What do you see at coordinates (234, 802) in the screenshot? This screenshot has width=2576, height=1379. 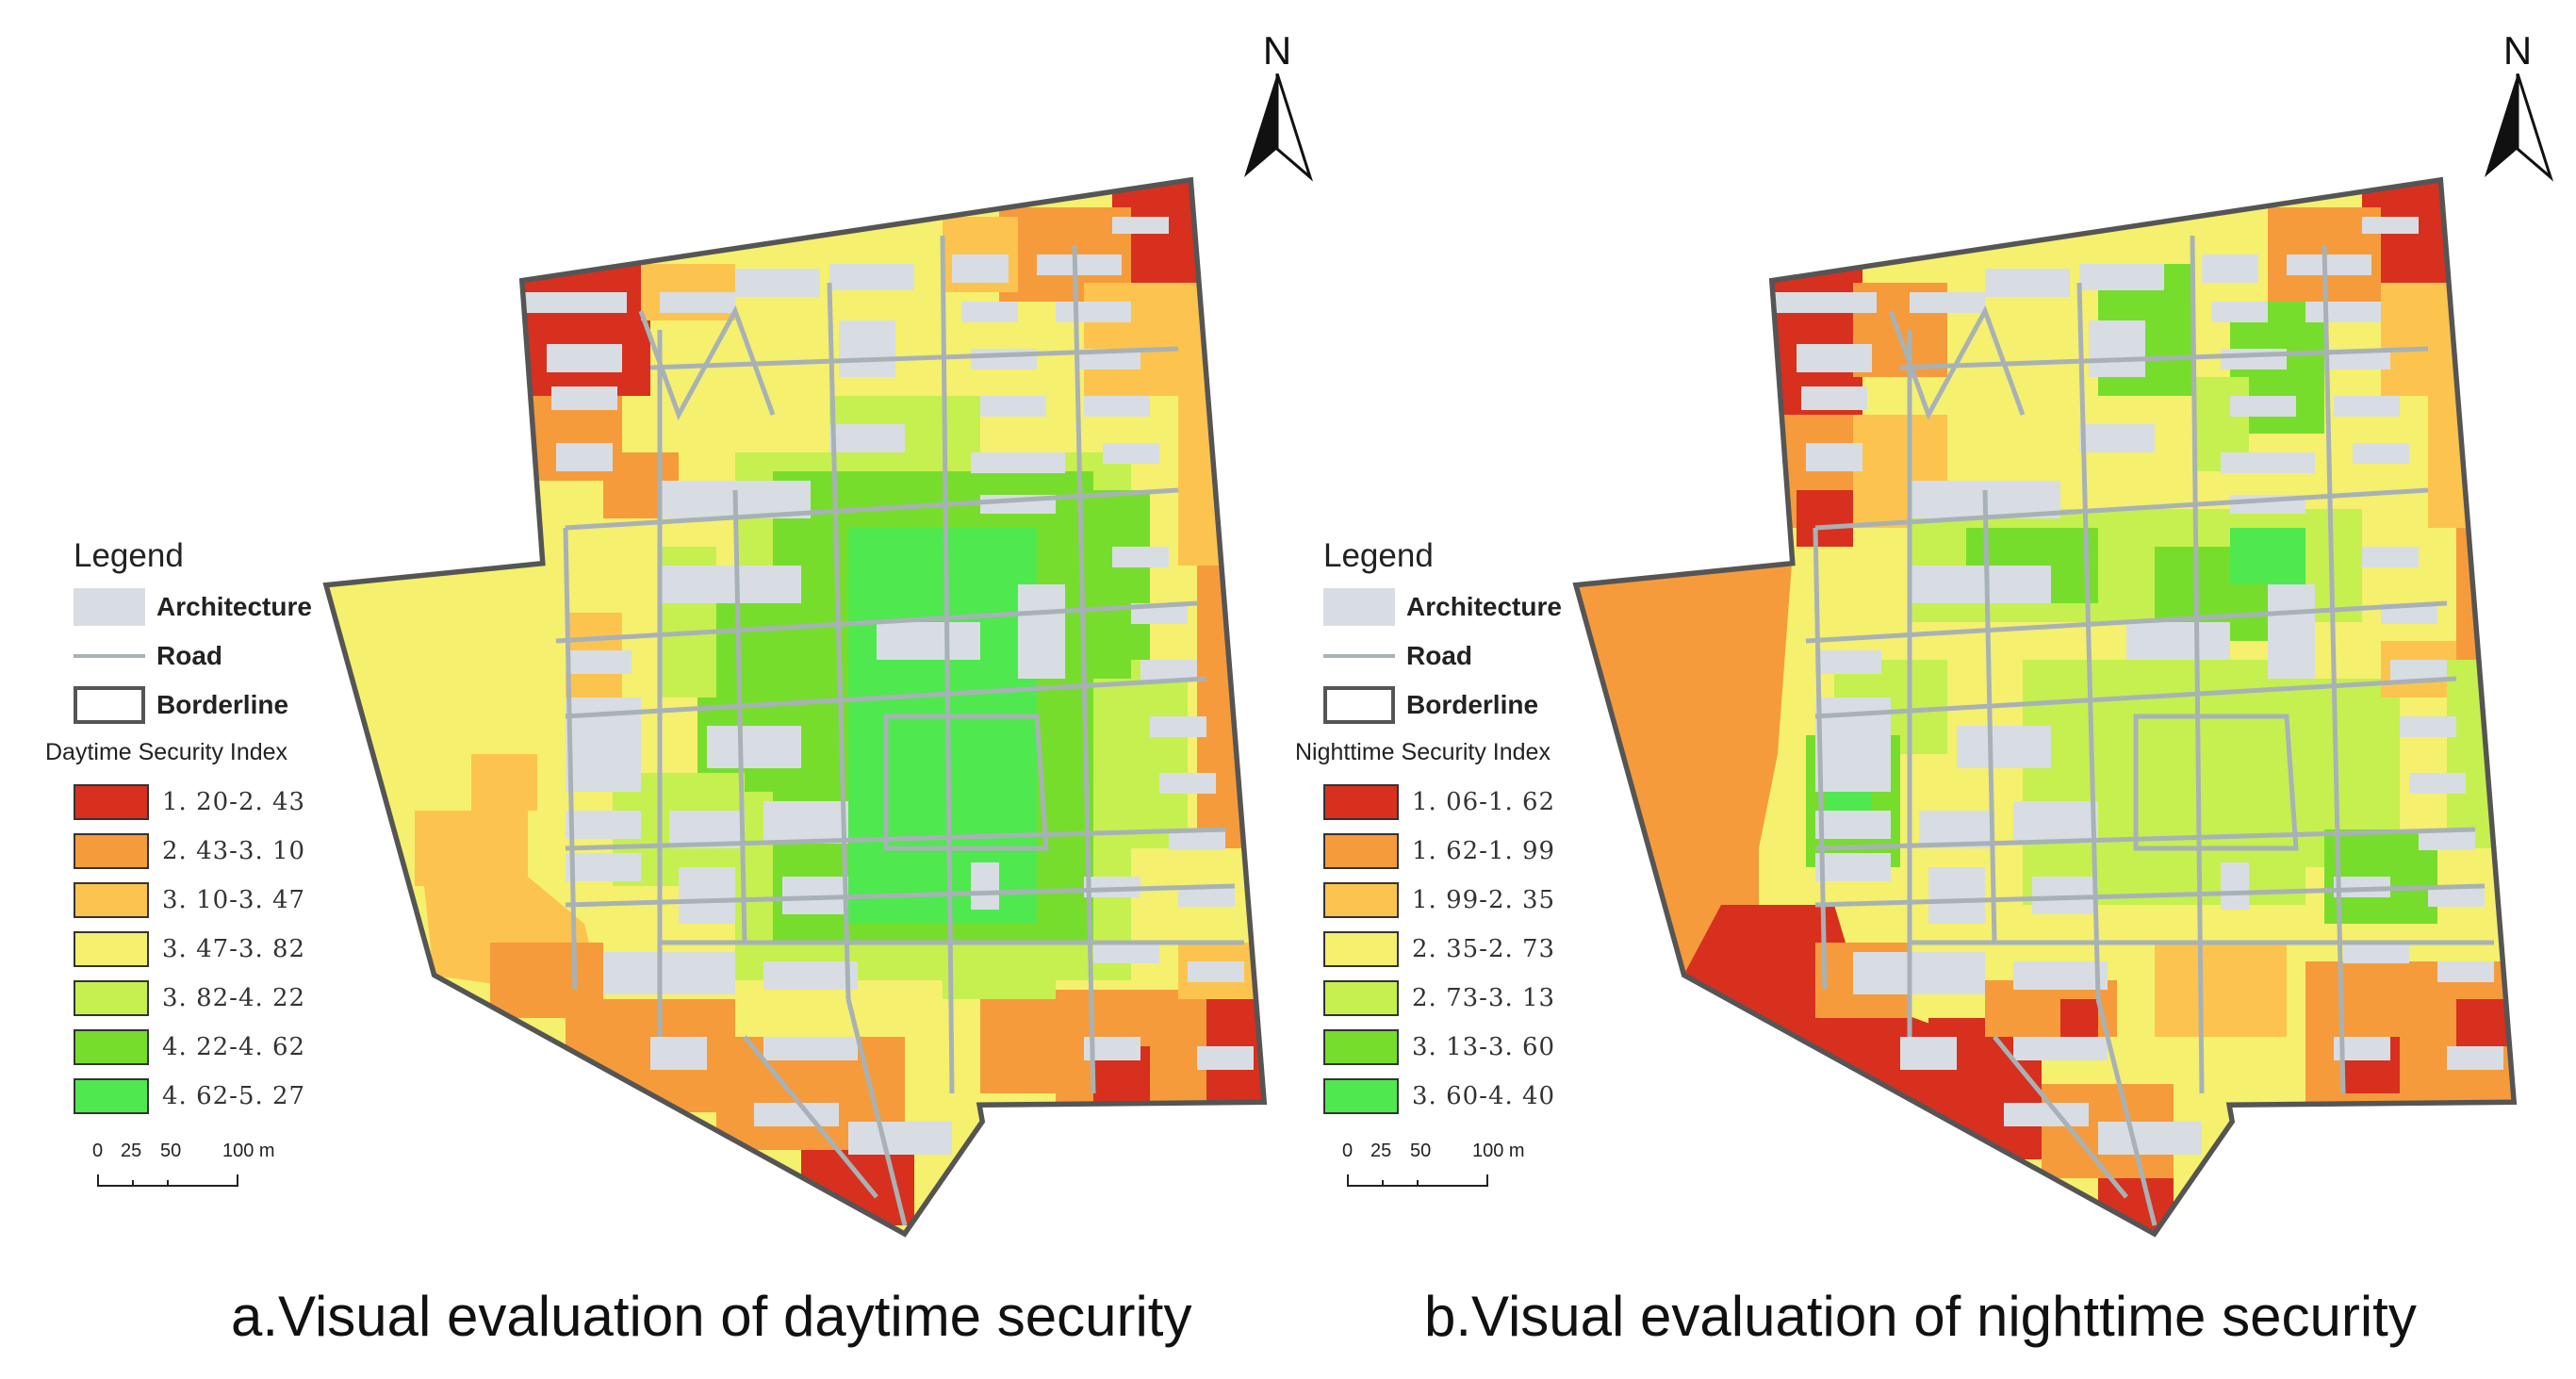 I see `class-label: 1. 20-2. 43` at bounding box center [234, 802].